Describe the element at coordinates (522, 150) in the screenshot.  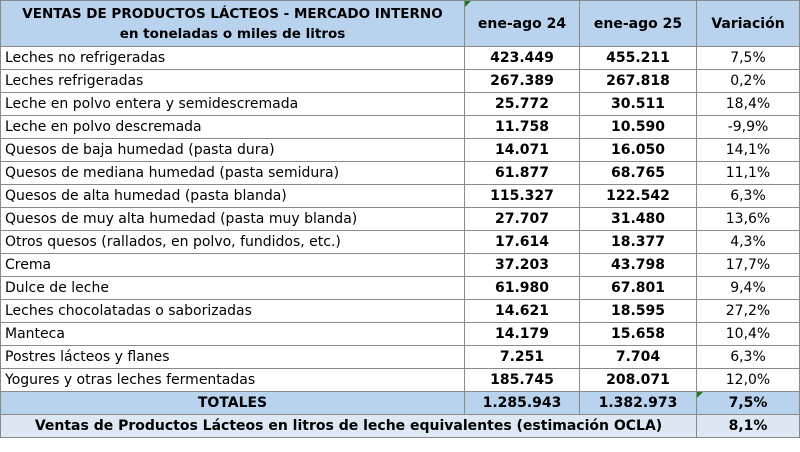
I see `value-2024: 14.071` at that location.